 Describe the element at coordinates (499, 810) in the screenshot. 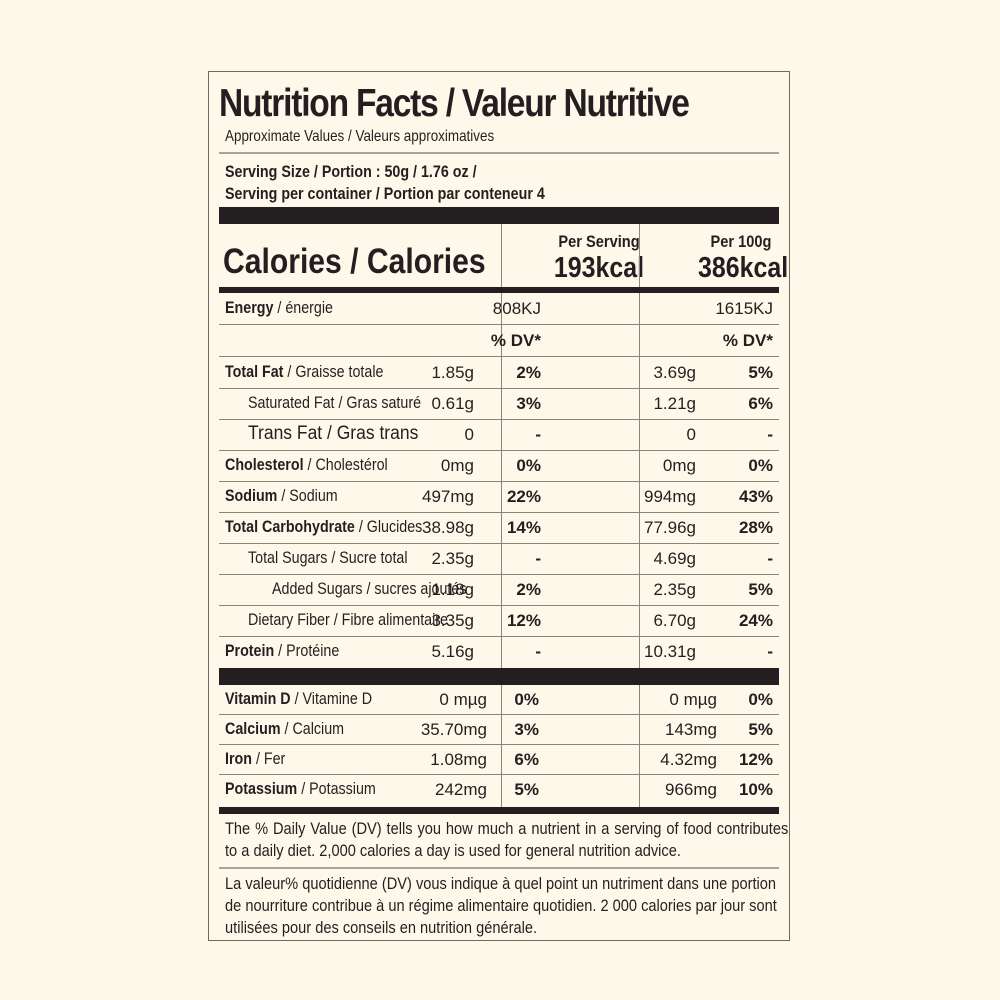

I see `footnote-divider` at that location.